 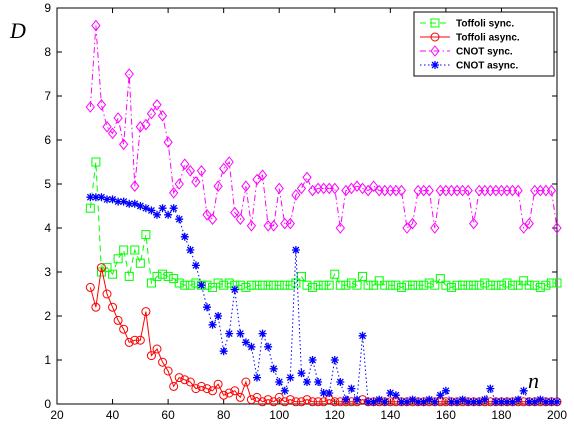 What do you see at coordinates (533, 380) in the screenshot?
I see `x-axis-label: n` at bounding box center [533, 380].